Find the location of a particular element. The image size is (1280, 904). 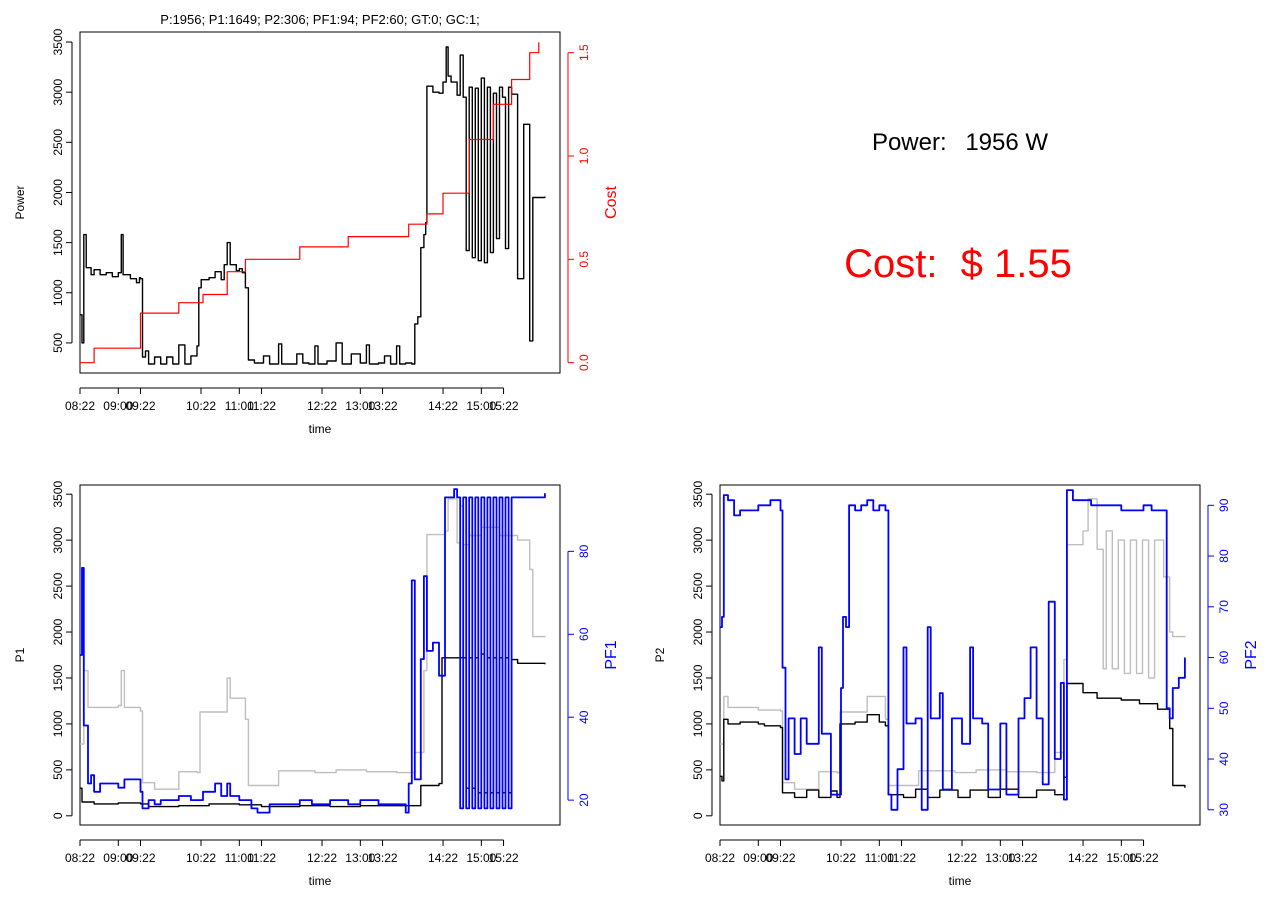

y2-axis-label: PF1 is located at coordinates (611, 654).